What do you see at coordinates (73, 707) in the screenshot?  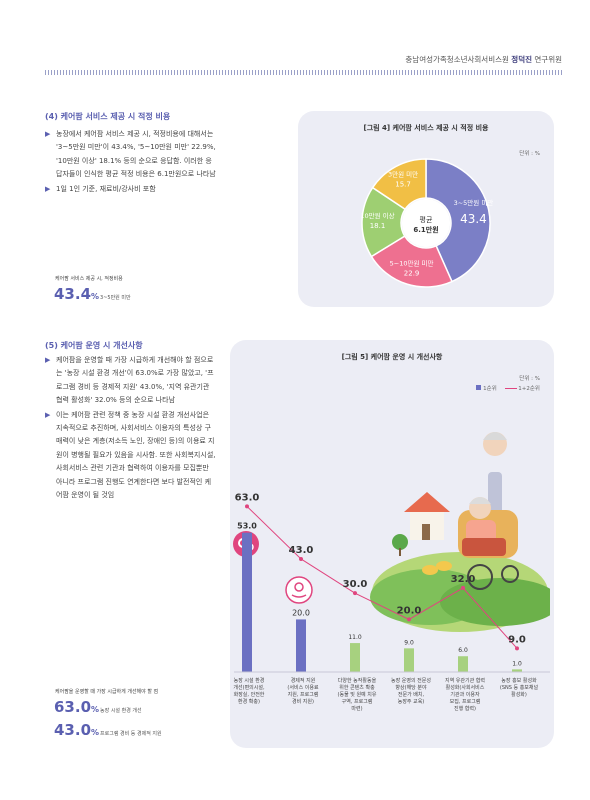 I see `highlight-value: 63.0` at bounding box center [73, 707].